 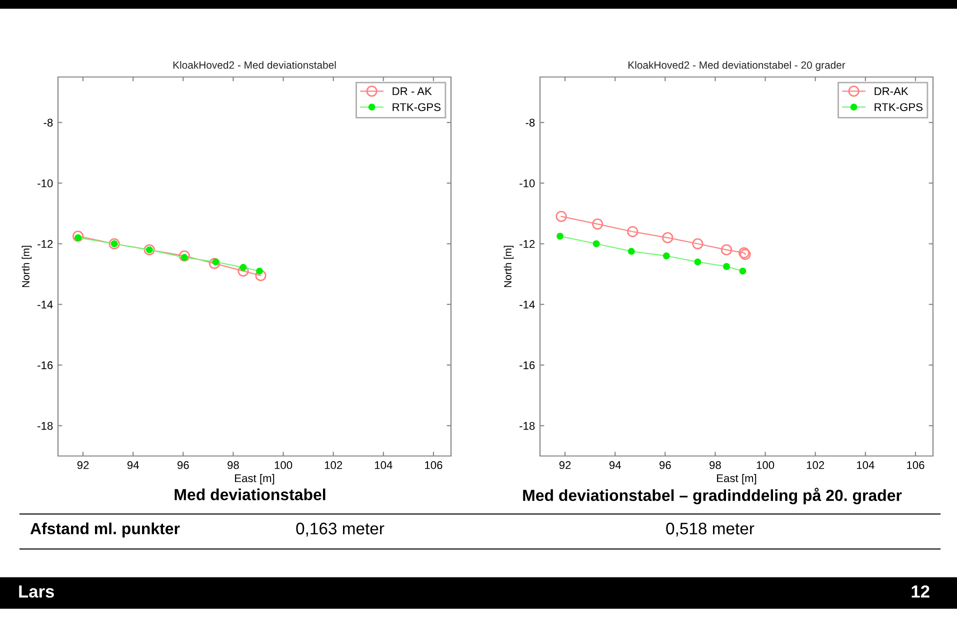 What do you see at coordinates (105, 530) in the screenshot?
I see `text: Afstand ml. punkter` at bounding box center [105, 530].